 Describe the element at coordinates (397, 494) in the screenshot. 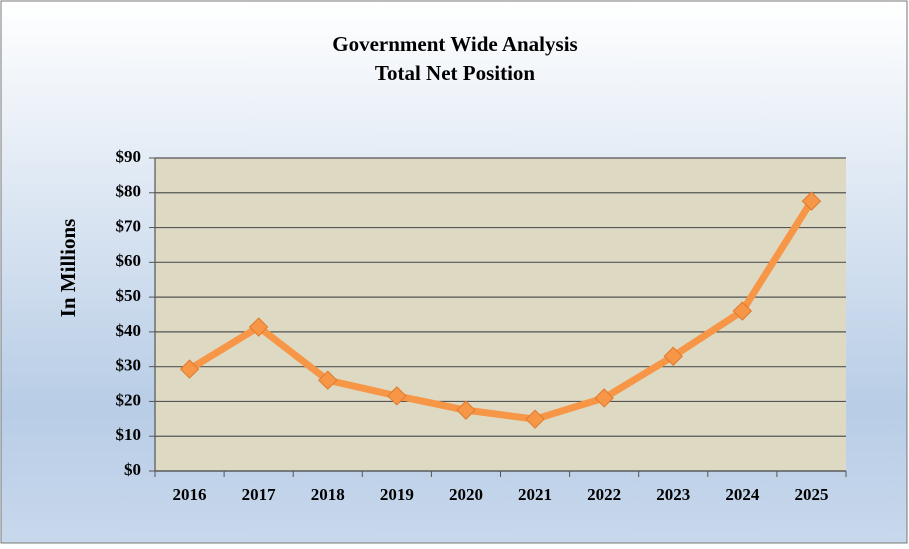

I see `x-tick-label: 2019` at that location.